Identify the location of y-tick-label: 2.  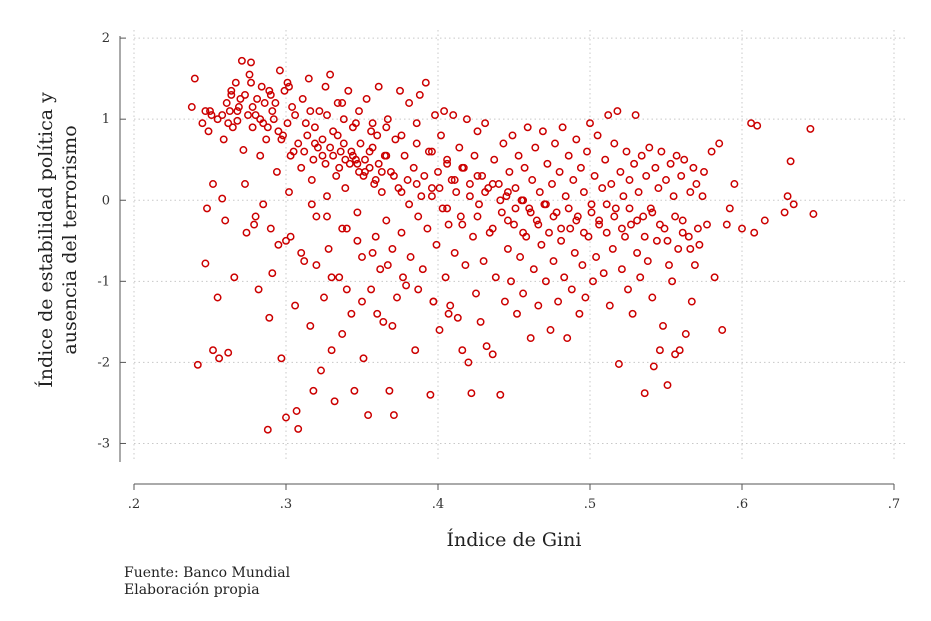
(106, 38).